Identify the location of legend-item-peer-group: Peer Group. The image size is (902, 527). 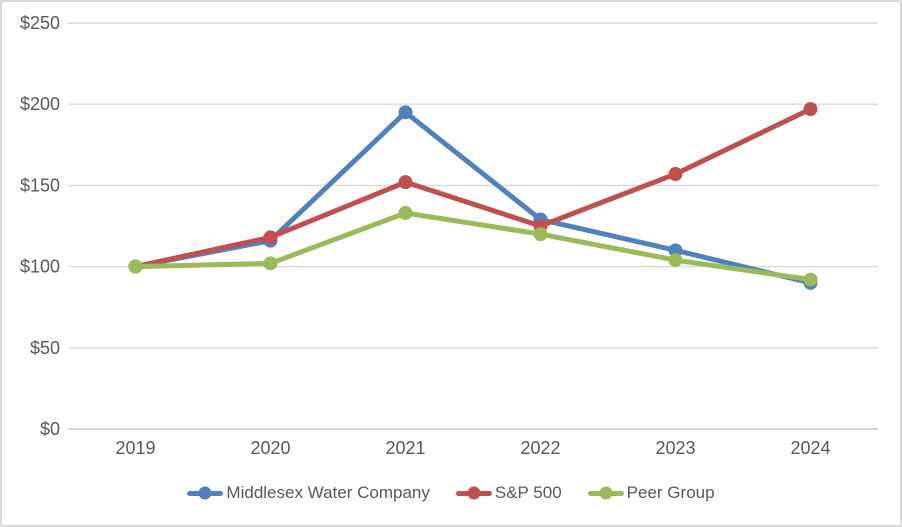
(651, 492).